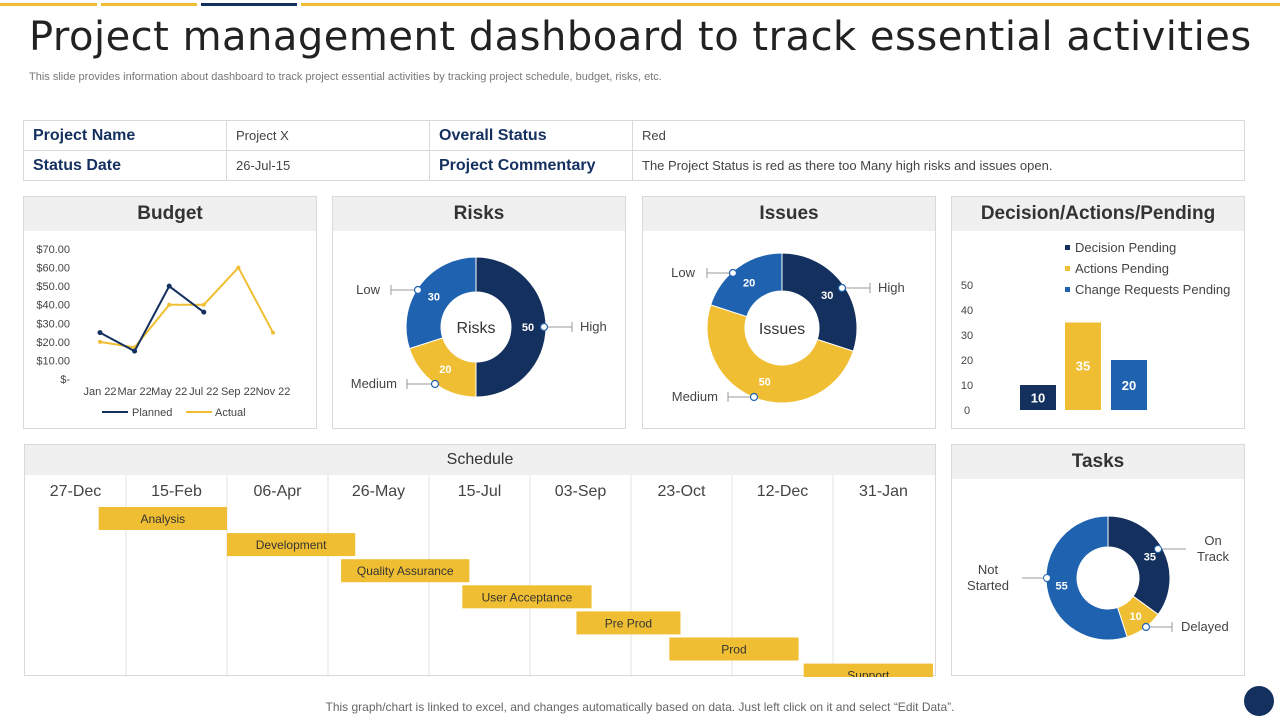 This screenshot has height=720, width=1280. Describe the element at coordinates (681, 491) in the screenshot. I see `schedule-column-header: 23-Oct` at that location.